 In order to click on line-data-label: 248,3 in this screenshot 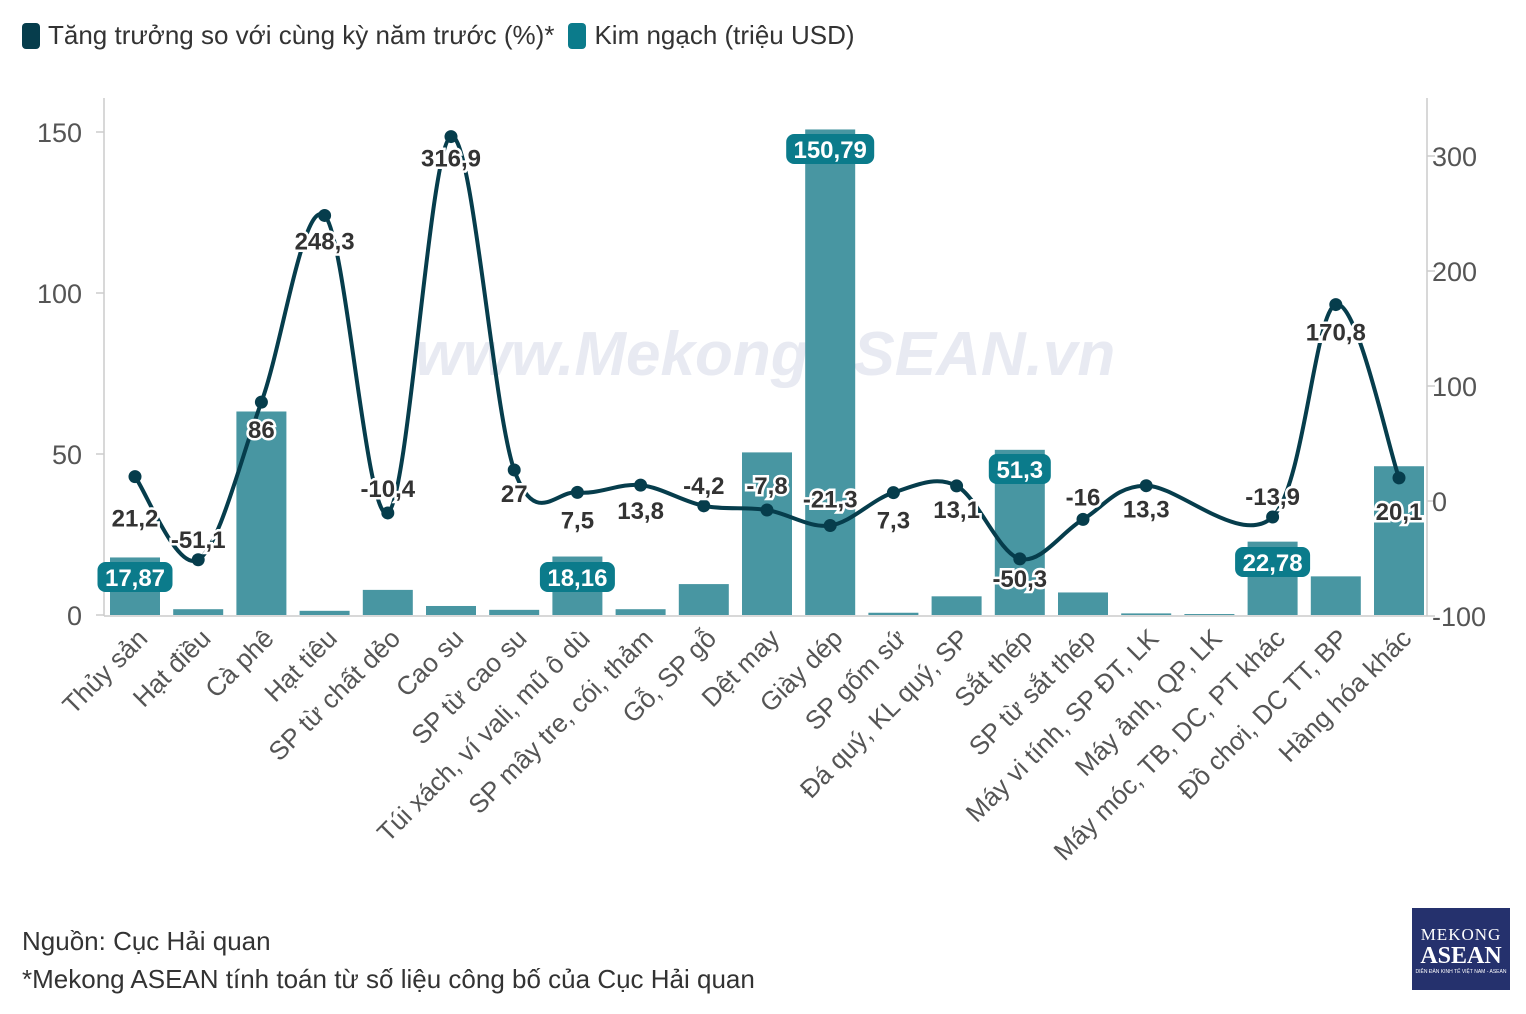, I will do `click(325, 241)`.